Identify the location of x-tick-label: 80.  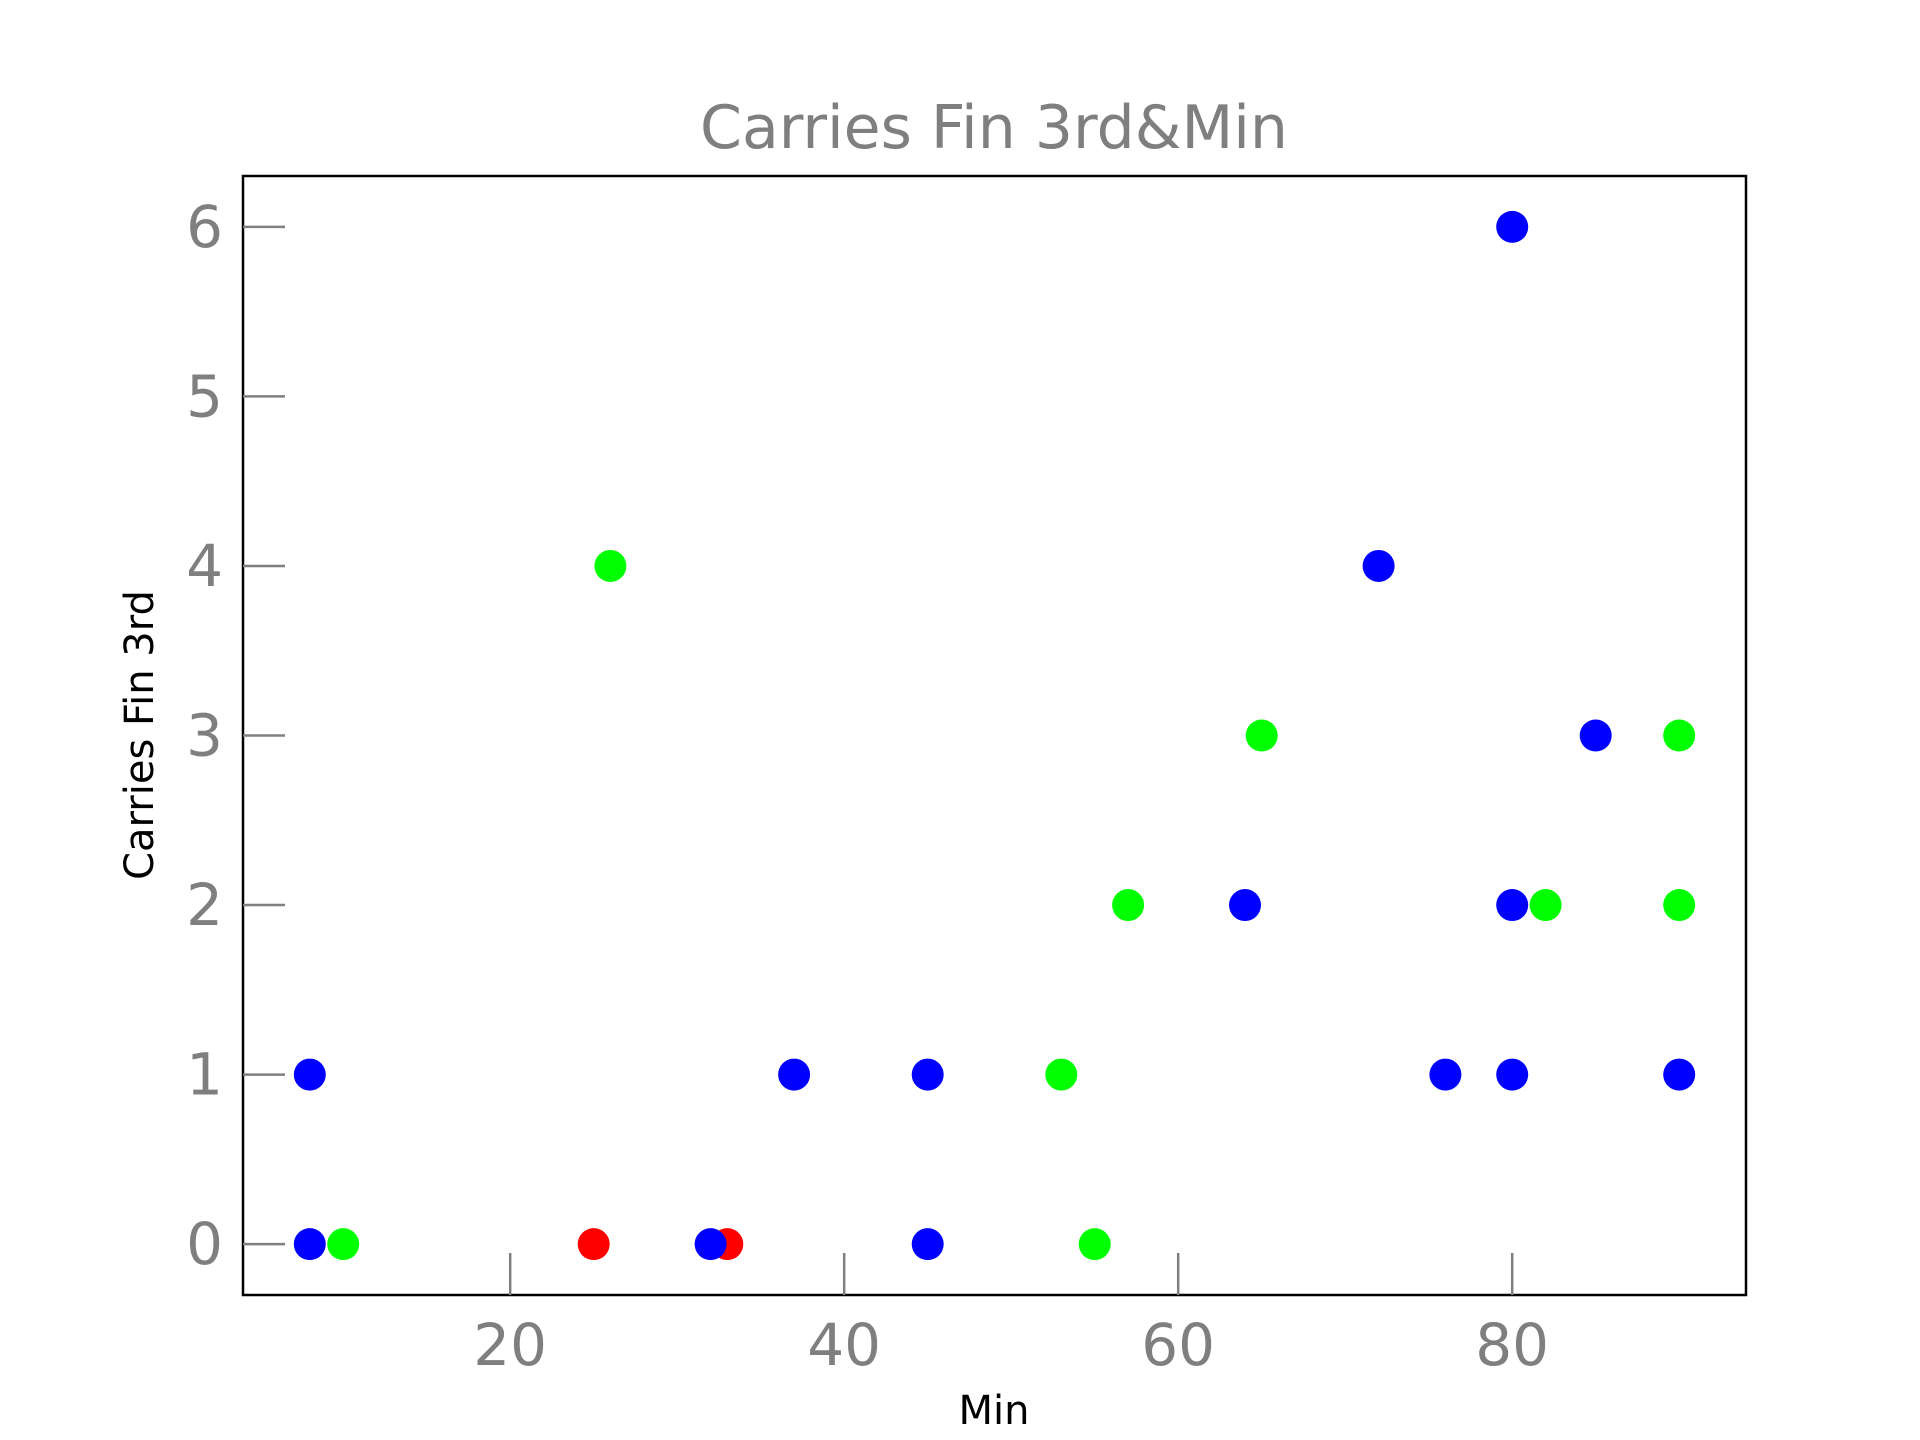
(1512, 1345).